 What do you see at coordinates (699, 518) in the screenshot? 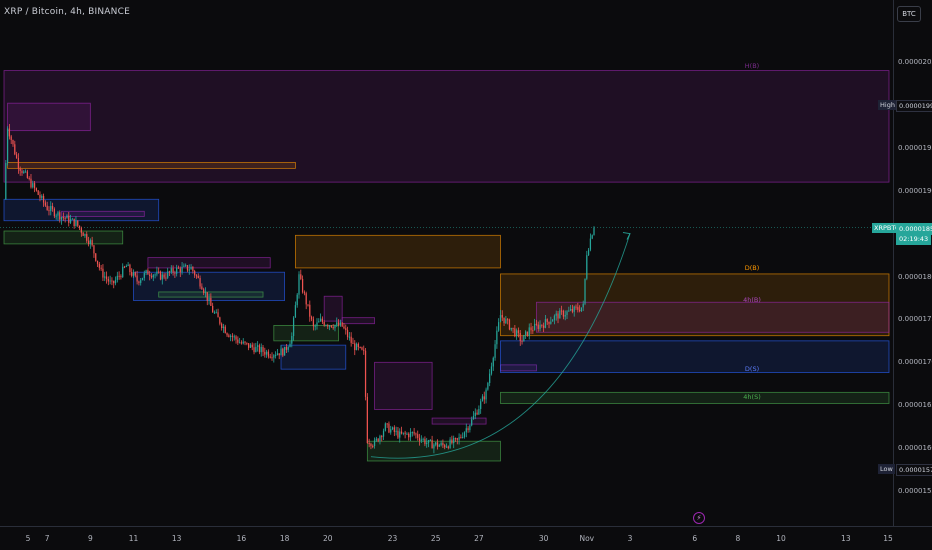
I see `event-icon: ⚡` at bounding box center [699, 518].